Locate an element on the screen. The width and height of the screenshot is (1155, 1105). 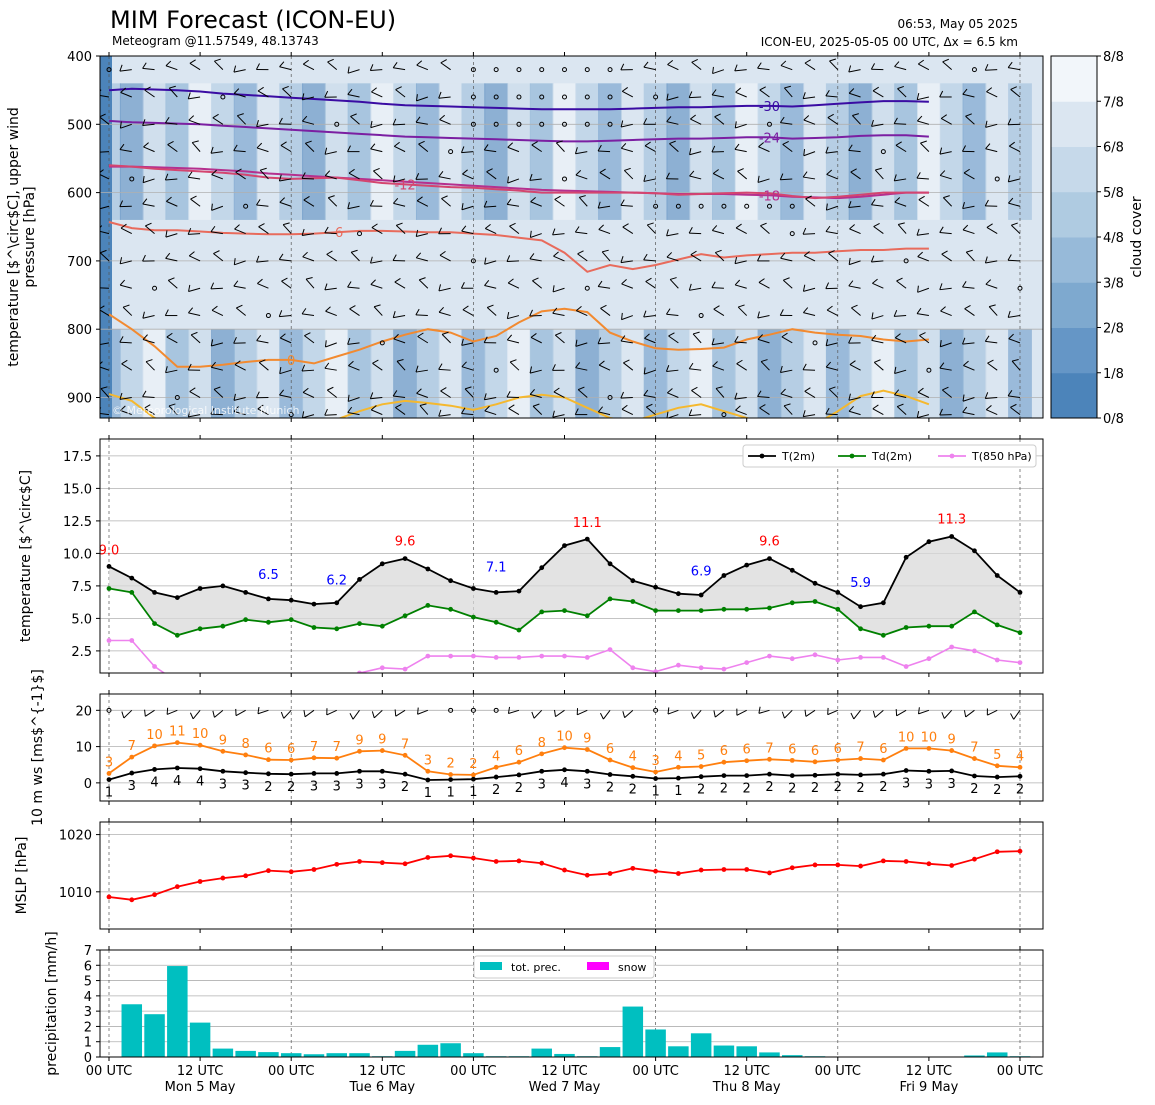
x-tick-label: Thu 8 May is located at coordinates (746, 1087).